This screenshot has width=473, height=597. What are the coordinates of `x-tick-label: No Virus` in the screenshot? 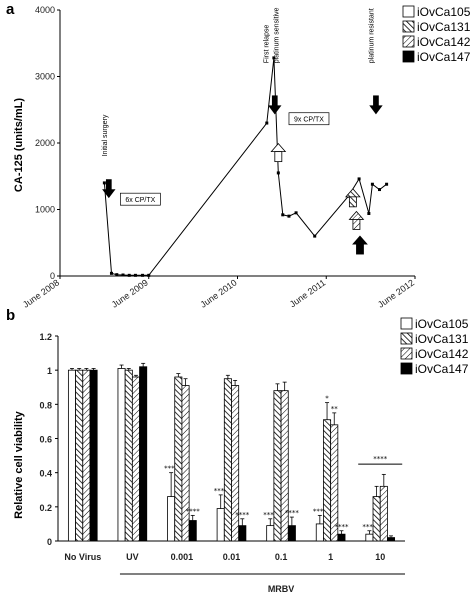 It's located at (82, 557).